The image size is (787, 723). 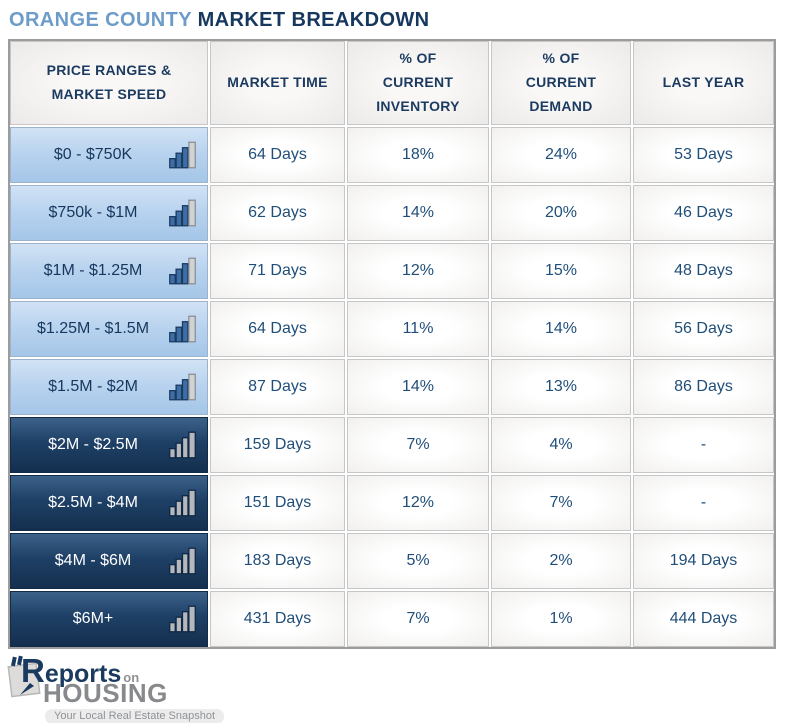 I want to click on page-title-rest: MARKET BREAKDOWN, so click(x=310, y=20).